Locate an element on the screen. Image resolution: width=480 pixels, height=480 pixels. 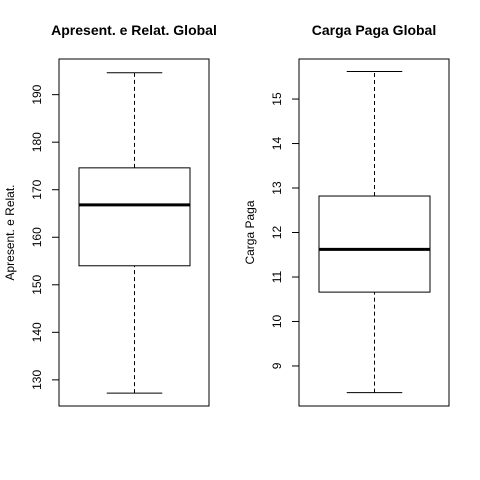
y-tick-label: 15 is located at coordinates (277, 99).